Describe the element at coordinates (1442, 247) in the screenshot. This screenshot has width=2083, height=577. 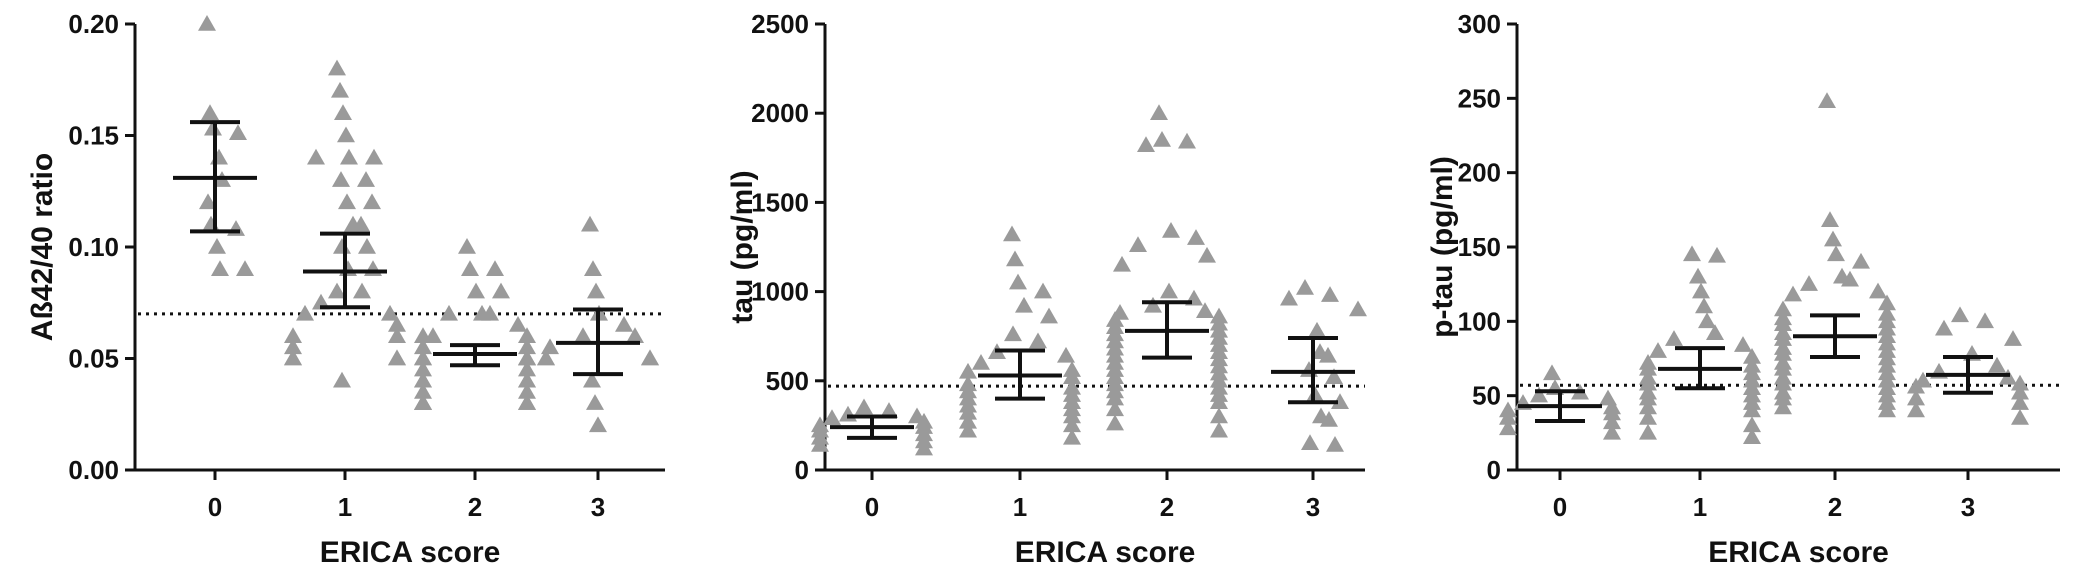
I see `y-axis-title: p-tau (pg/ml)` at that location.